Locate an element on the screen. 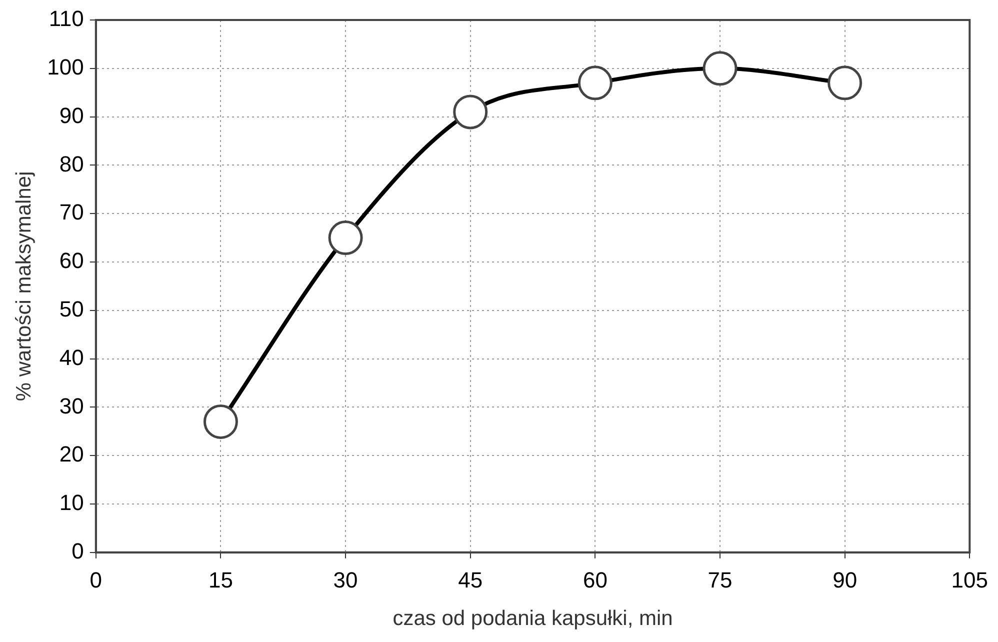  y-tick-label: 20 is located at coordinates (71, 454).